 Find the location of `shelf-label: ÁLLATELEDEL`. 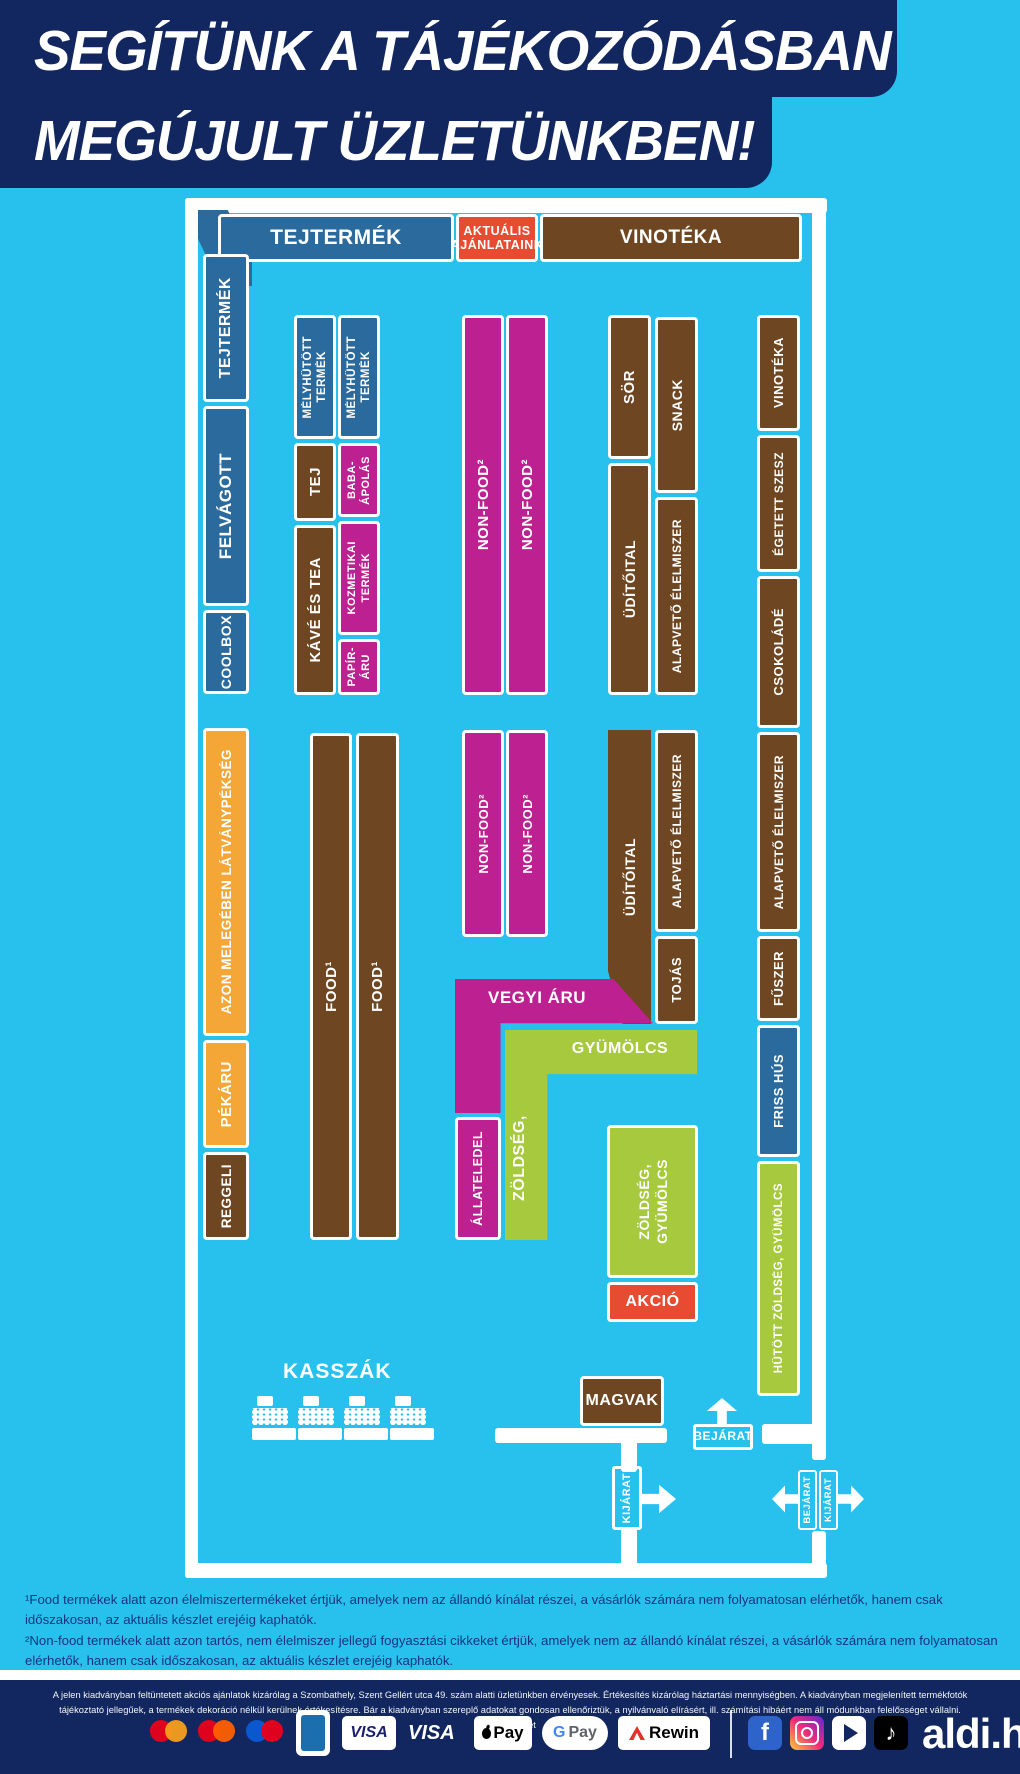

shelf-label: ÁLLATELEDEL is located at coordinates (478, 1178).